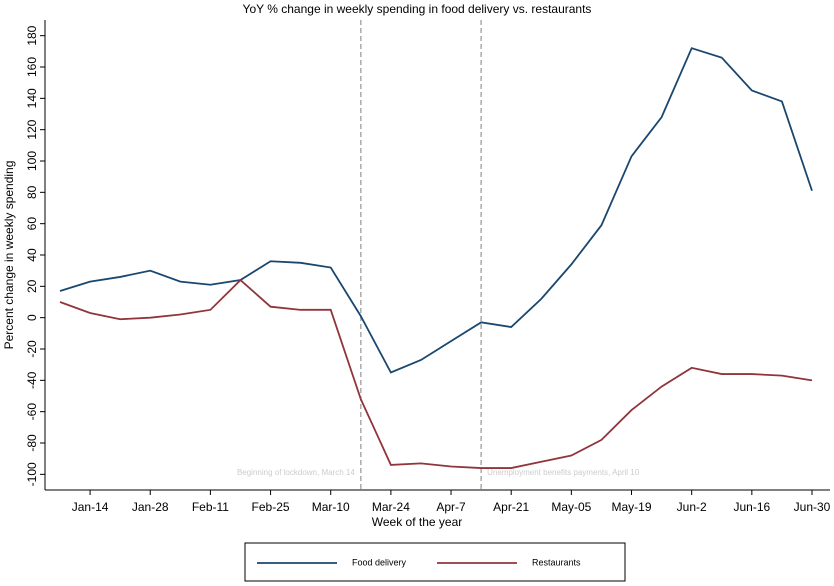  I want to click on x-tick-label: May-05, so click(571, 507).